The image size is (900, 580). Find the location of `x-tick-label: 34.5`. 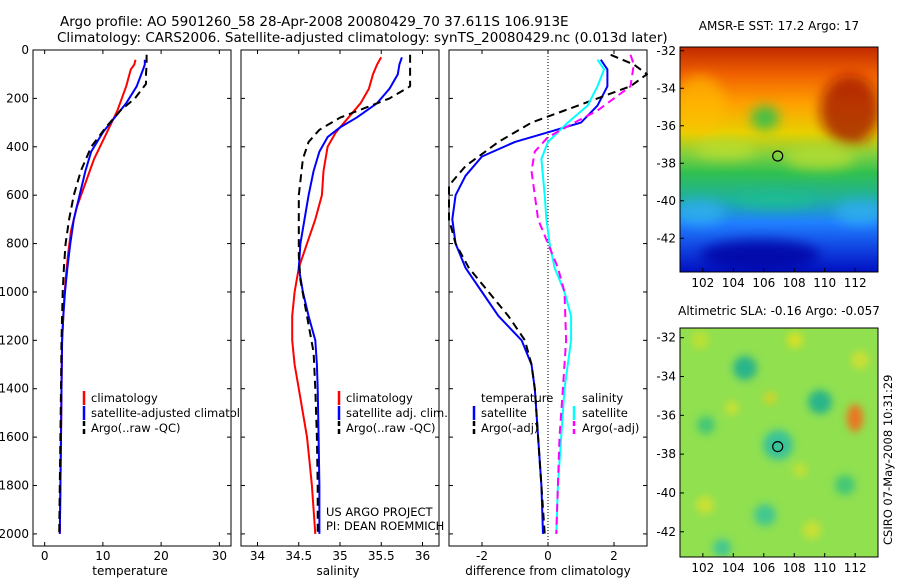

x-tick-label: 34.5 is located at coordinates (298, 556).